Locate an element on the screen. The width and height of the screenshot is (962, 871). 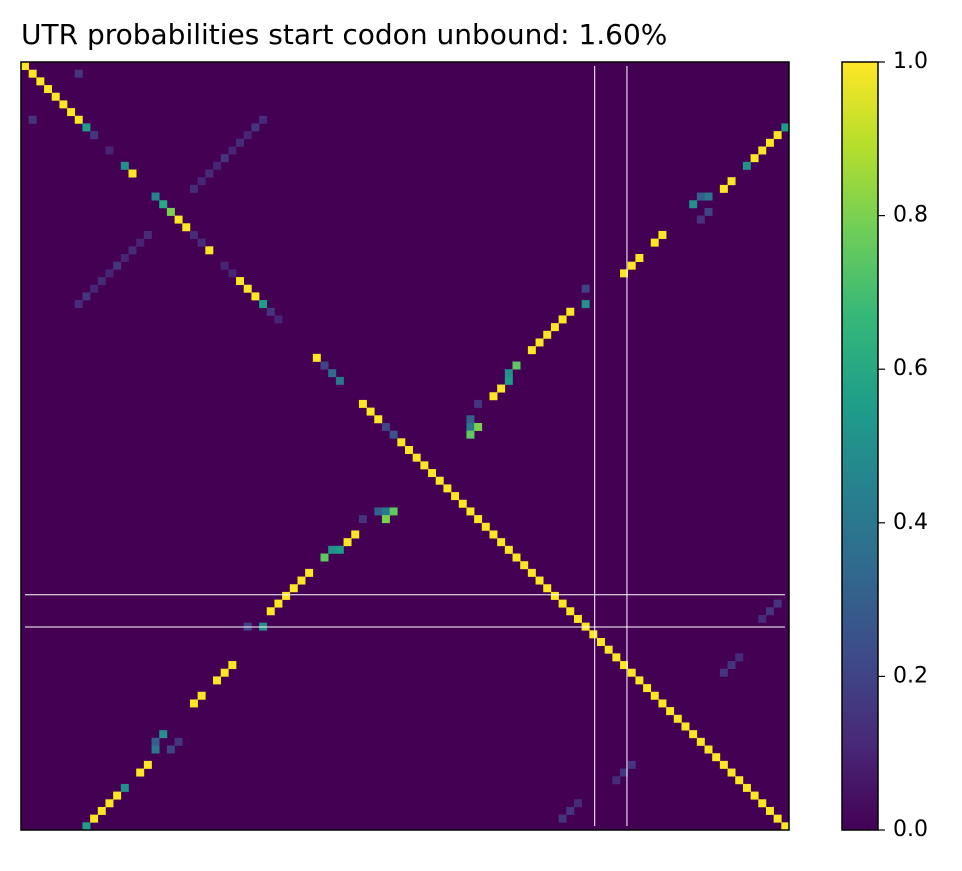
colorbar-tick-label: 0.0 is located at coordinates (910, 829).